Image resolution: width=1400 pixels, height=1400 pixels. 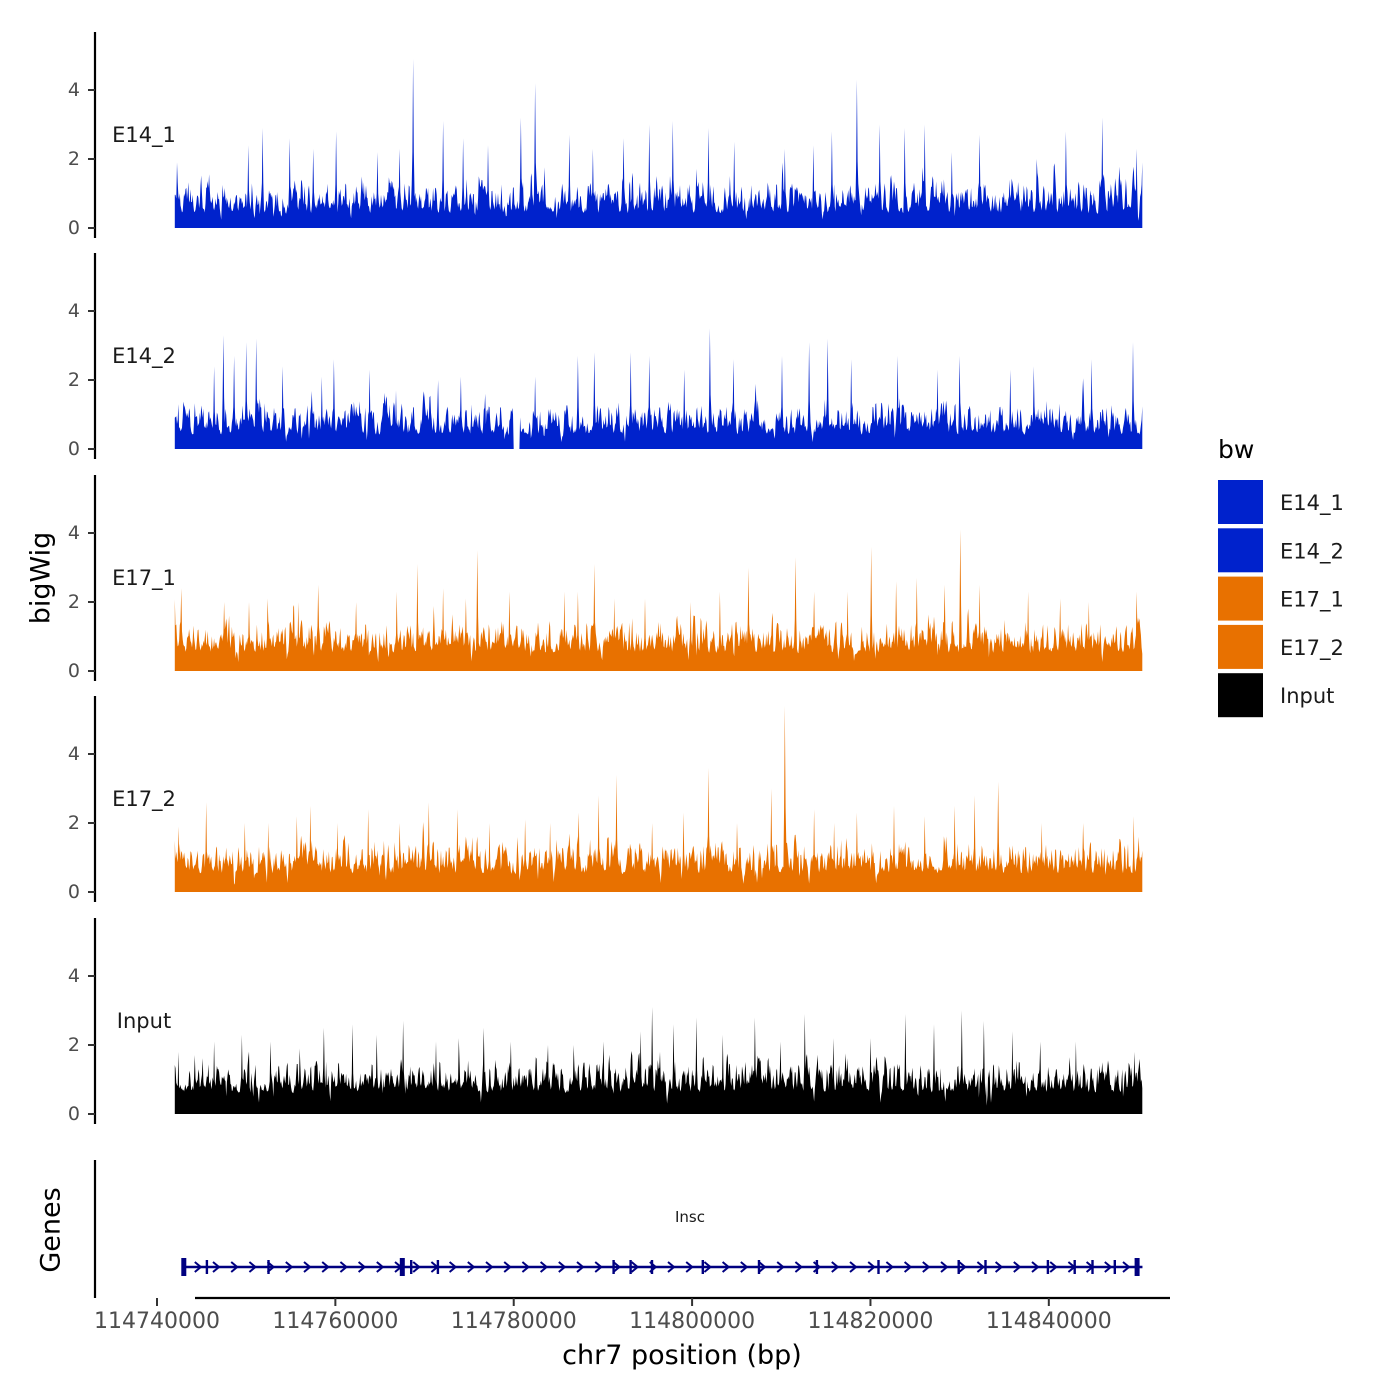 What do you see at coordinates (74, 823) in the screenshot?
I see `y-tick-label-e17_2-2: 2` at bounding box center [74, 823].